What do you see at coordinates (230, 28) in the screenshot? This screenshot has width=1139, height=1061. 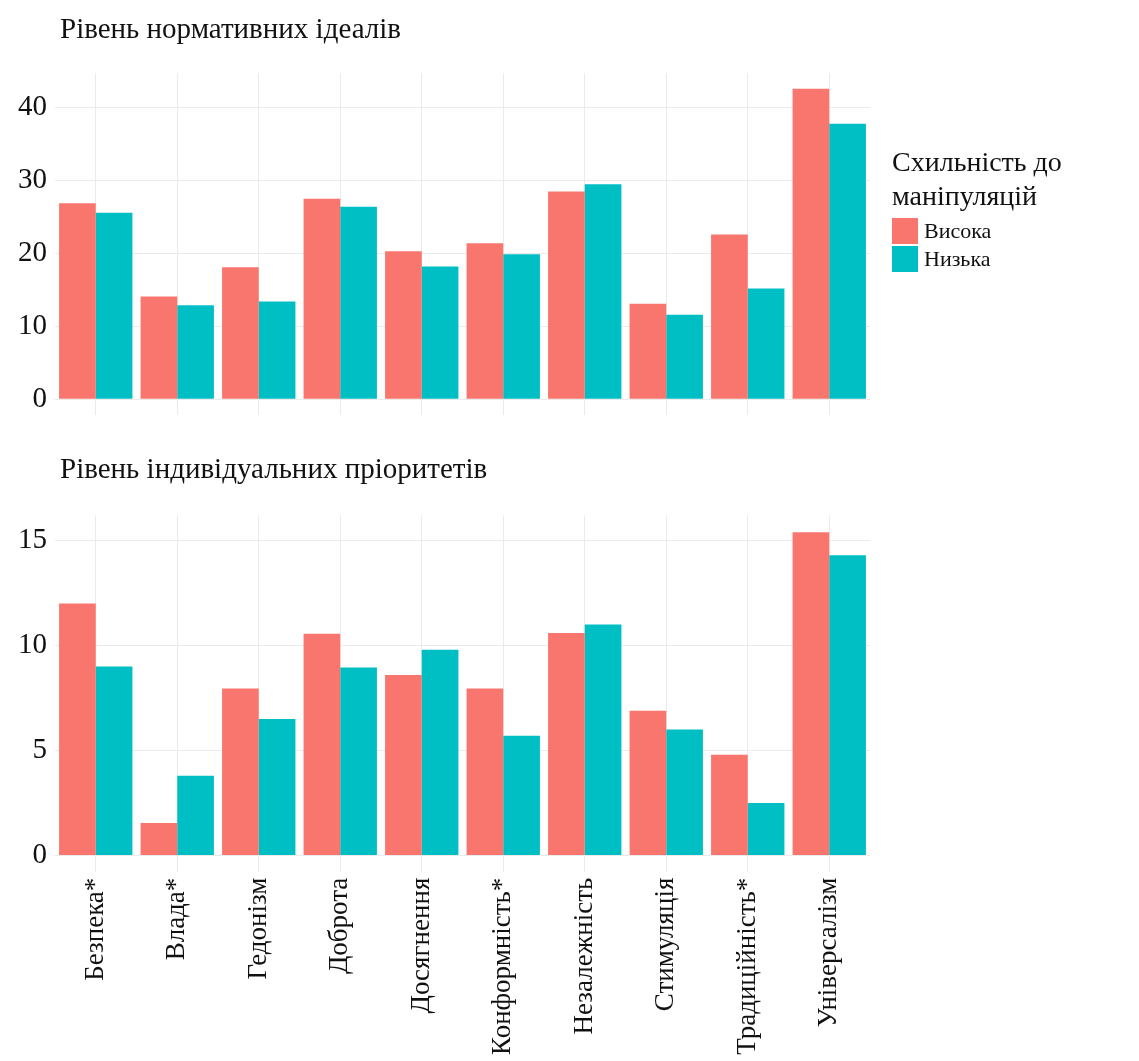 I see `chart-title: Рівень нормативних ідеалів` at bounding box center [230, 28].